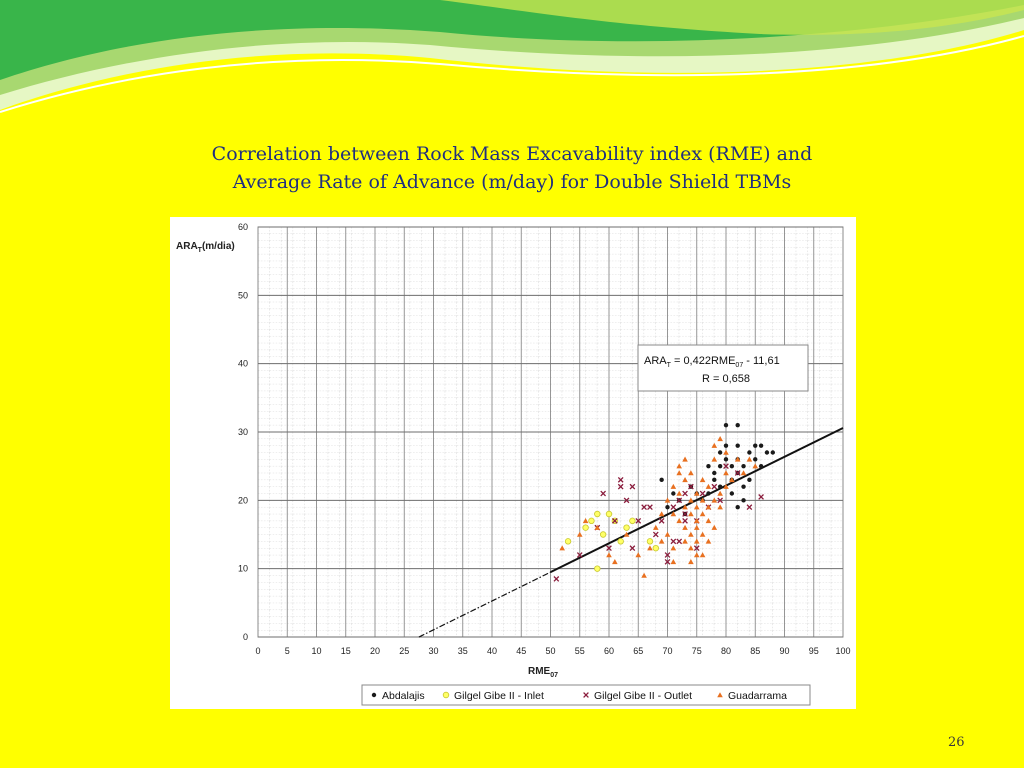  What do you see at coordinates (956, 742) in the screenshot?
I see `page-number: 26` at bounding box center [956, 742].